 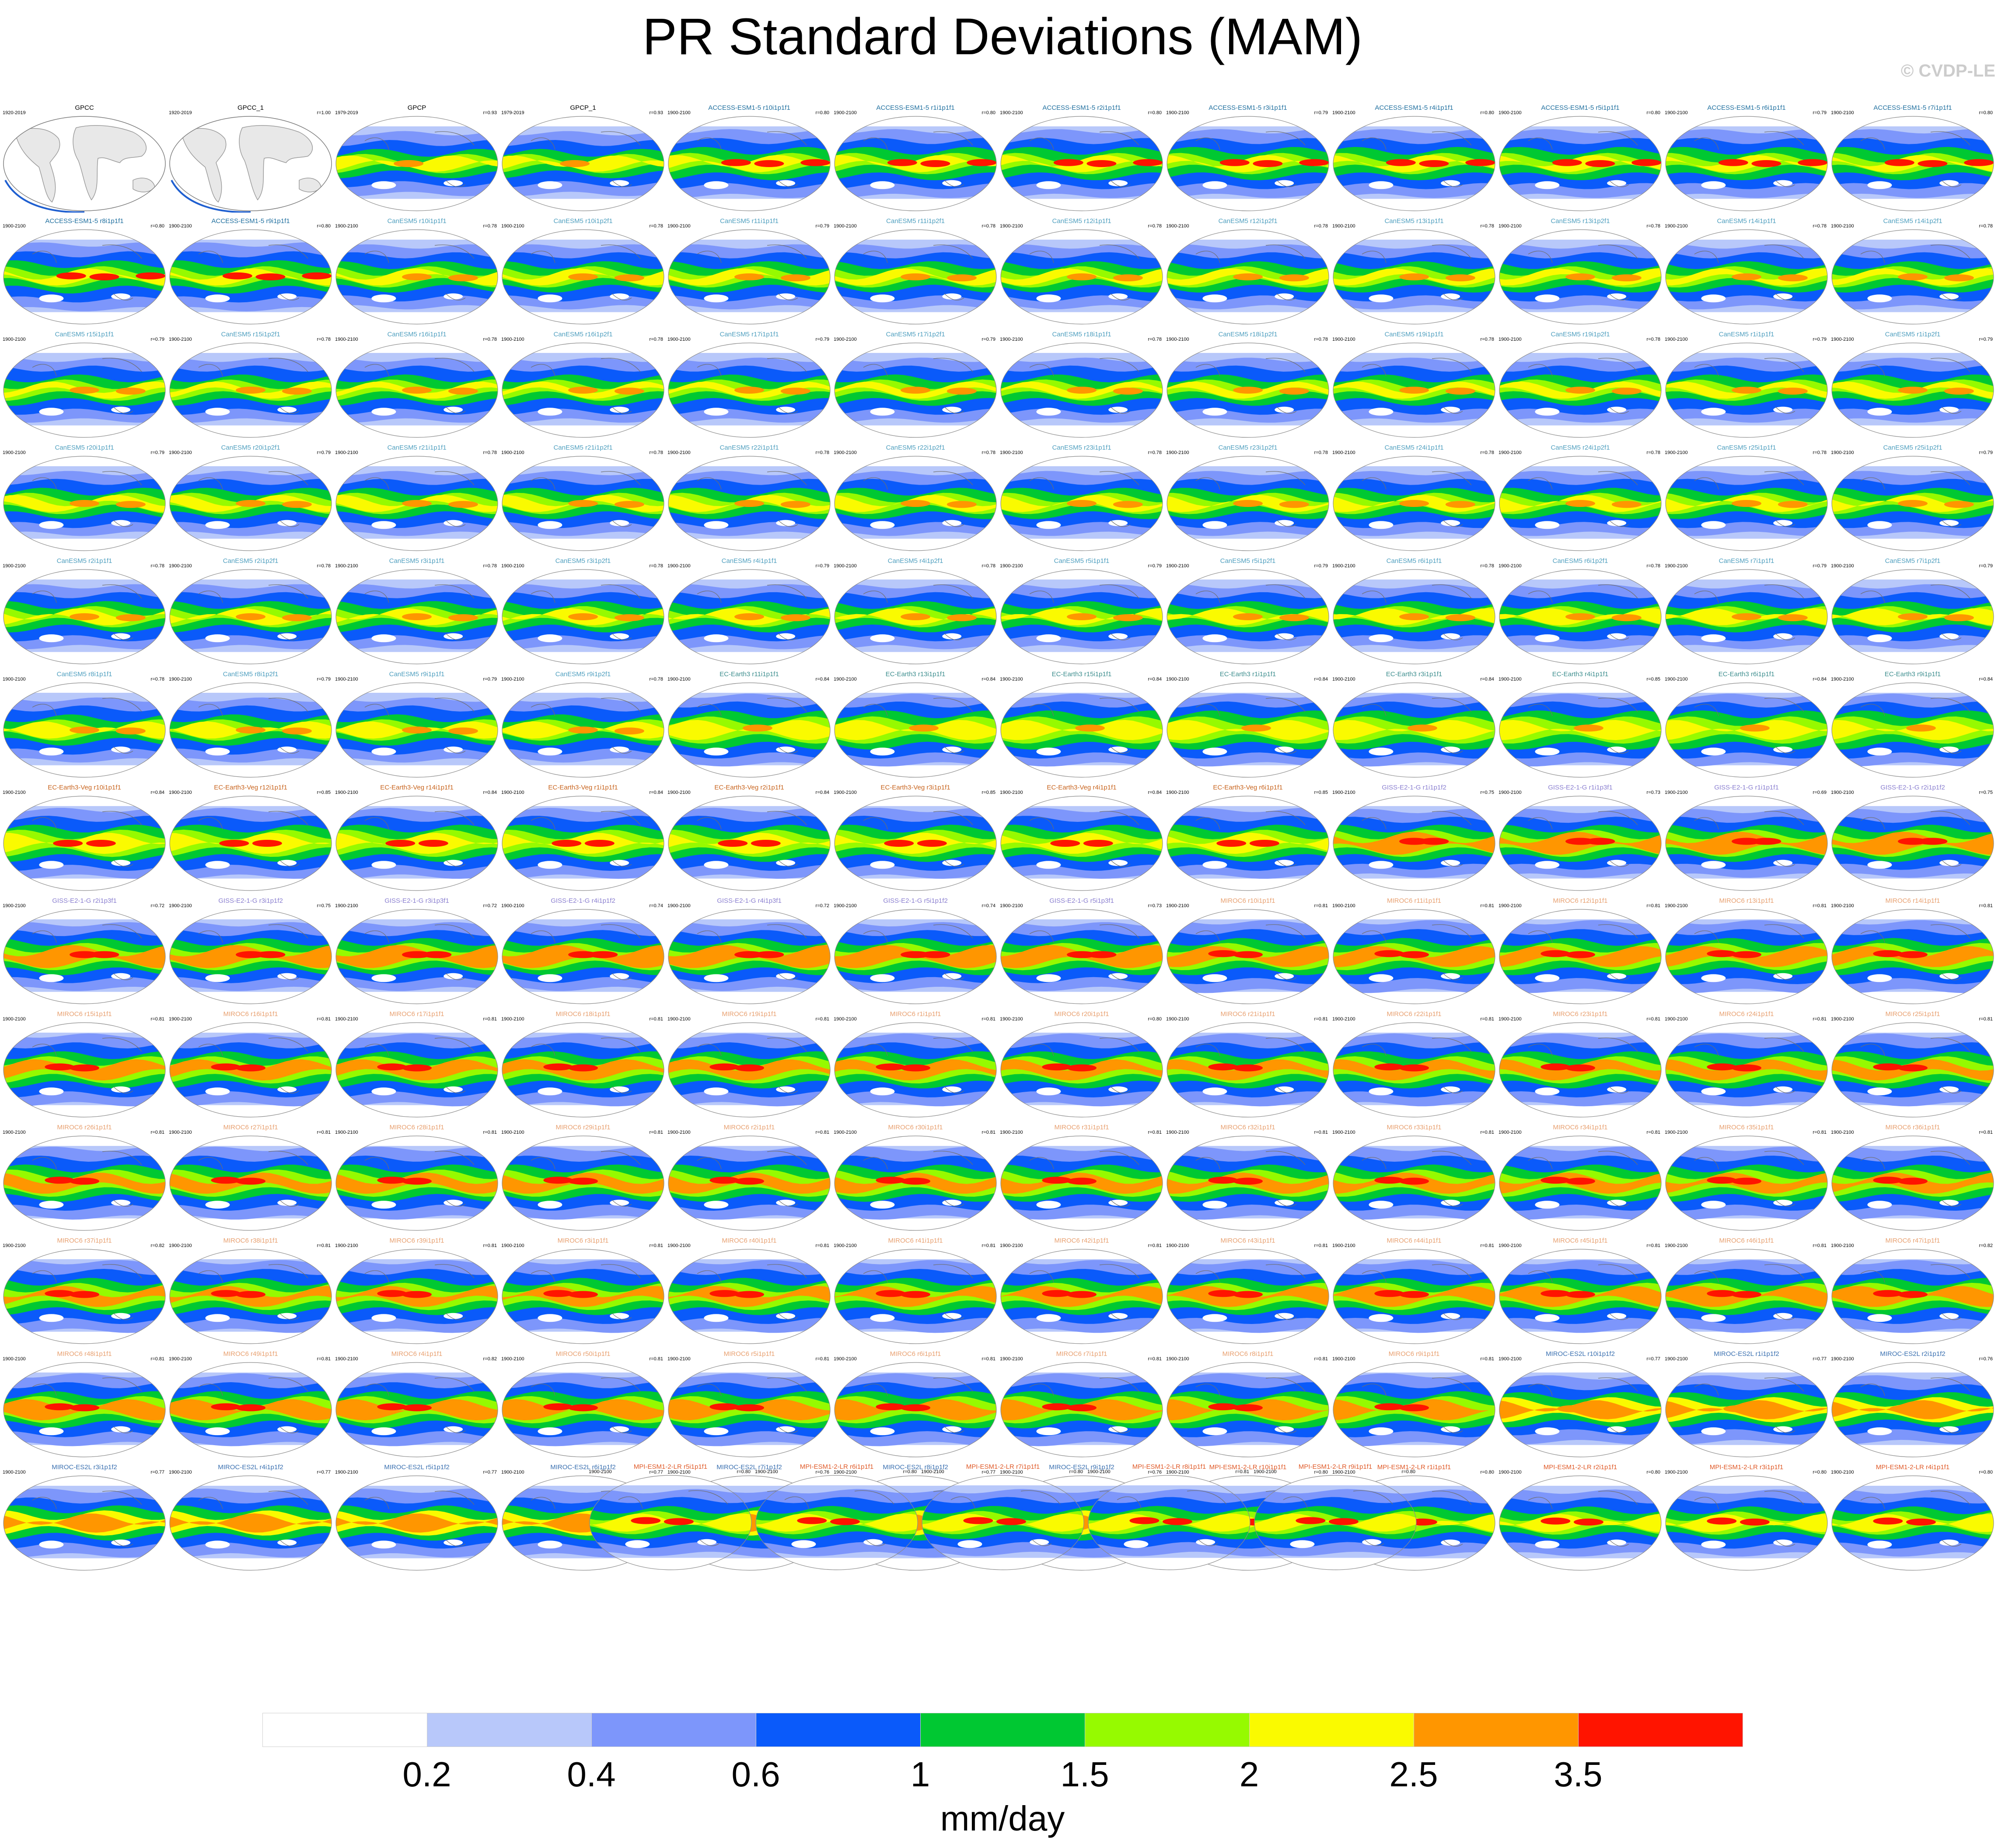 What do you see at coordinates (916, 837) in the screenshot?
I see `map-panel: EC-Earth3-Veg r3i1p1f1 1900-2100 r=0.85` at bounding box center [916, 837].